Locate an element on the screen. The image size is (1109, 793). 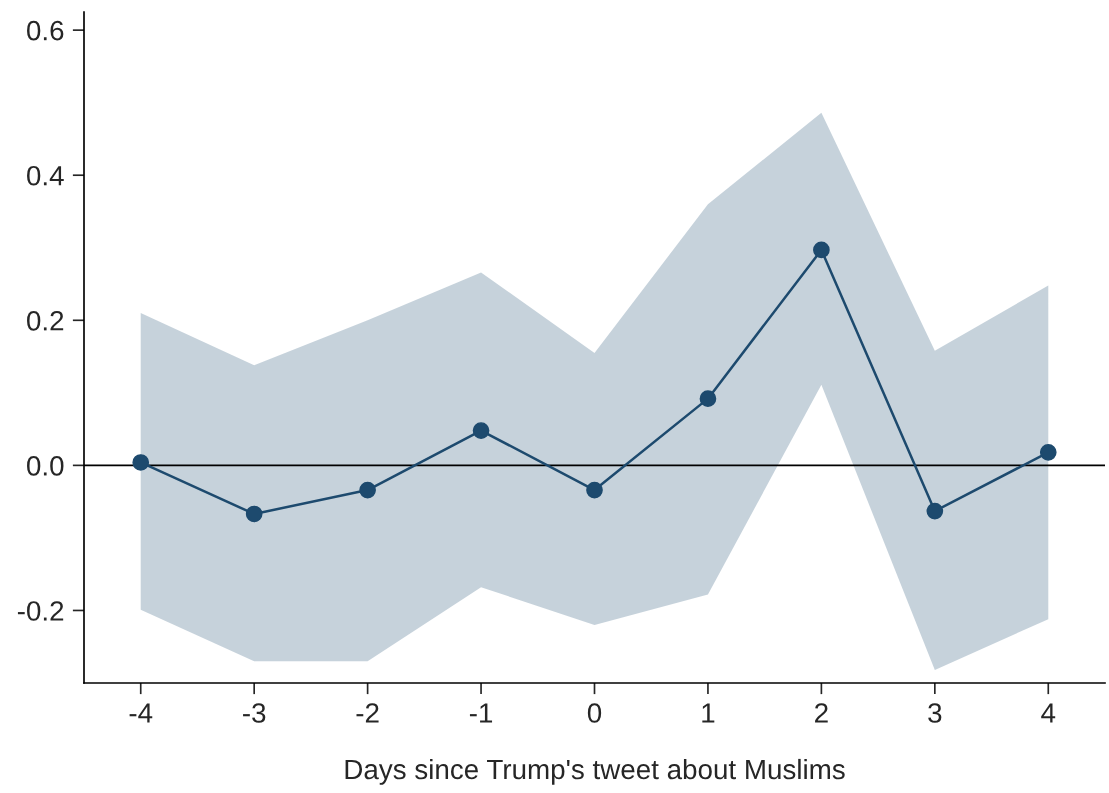
x-tick-label: 3 is located at coordinates (935, 713).